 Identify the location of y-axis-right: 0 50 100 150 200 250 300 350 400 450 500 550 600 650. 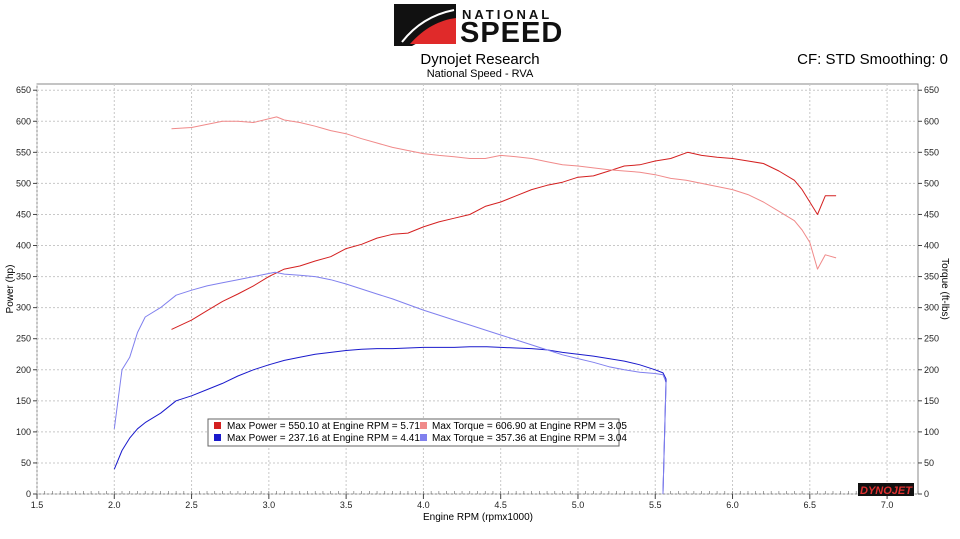
(928, 292).